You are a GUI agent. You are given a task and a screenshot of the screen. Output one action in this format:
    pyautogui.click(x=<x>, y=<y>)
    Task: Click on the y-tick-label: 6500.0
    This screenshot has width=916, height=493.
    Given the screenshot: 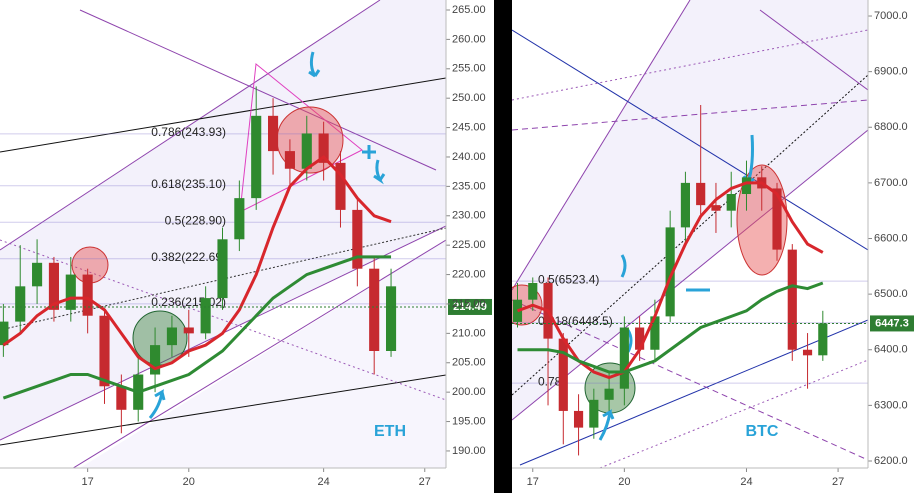 What is the action you would take?
    pyautogui.click(x=891, y=294)
    